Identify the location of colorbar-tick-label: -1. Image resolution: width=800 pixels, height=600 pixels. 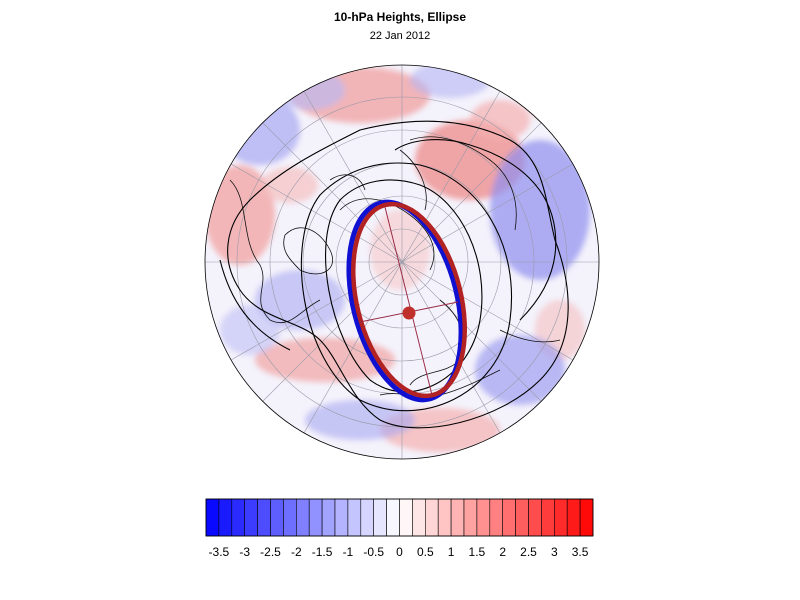
(348, 552).